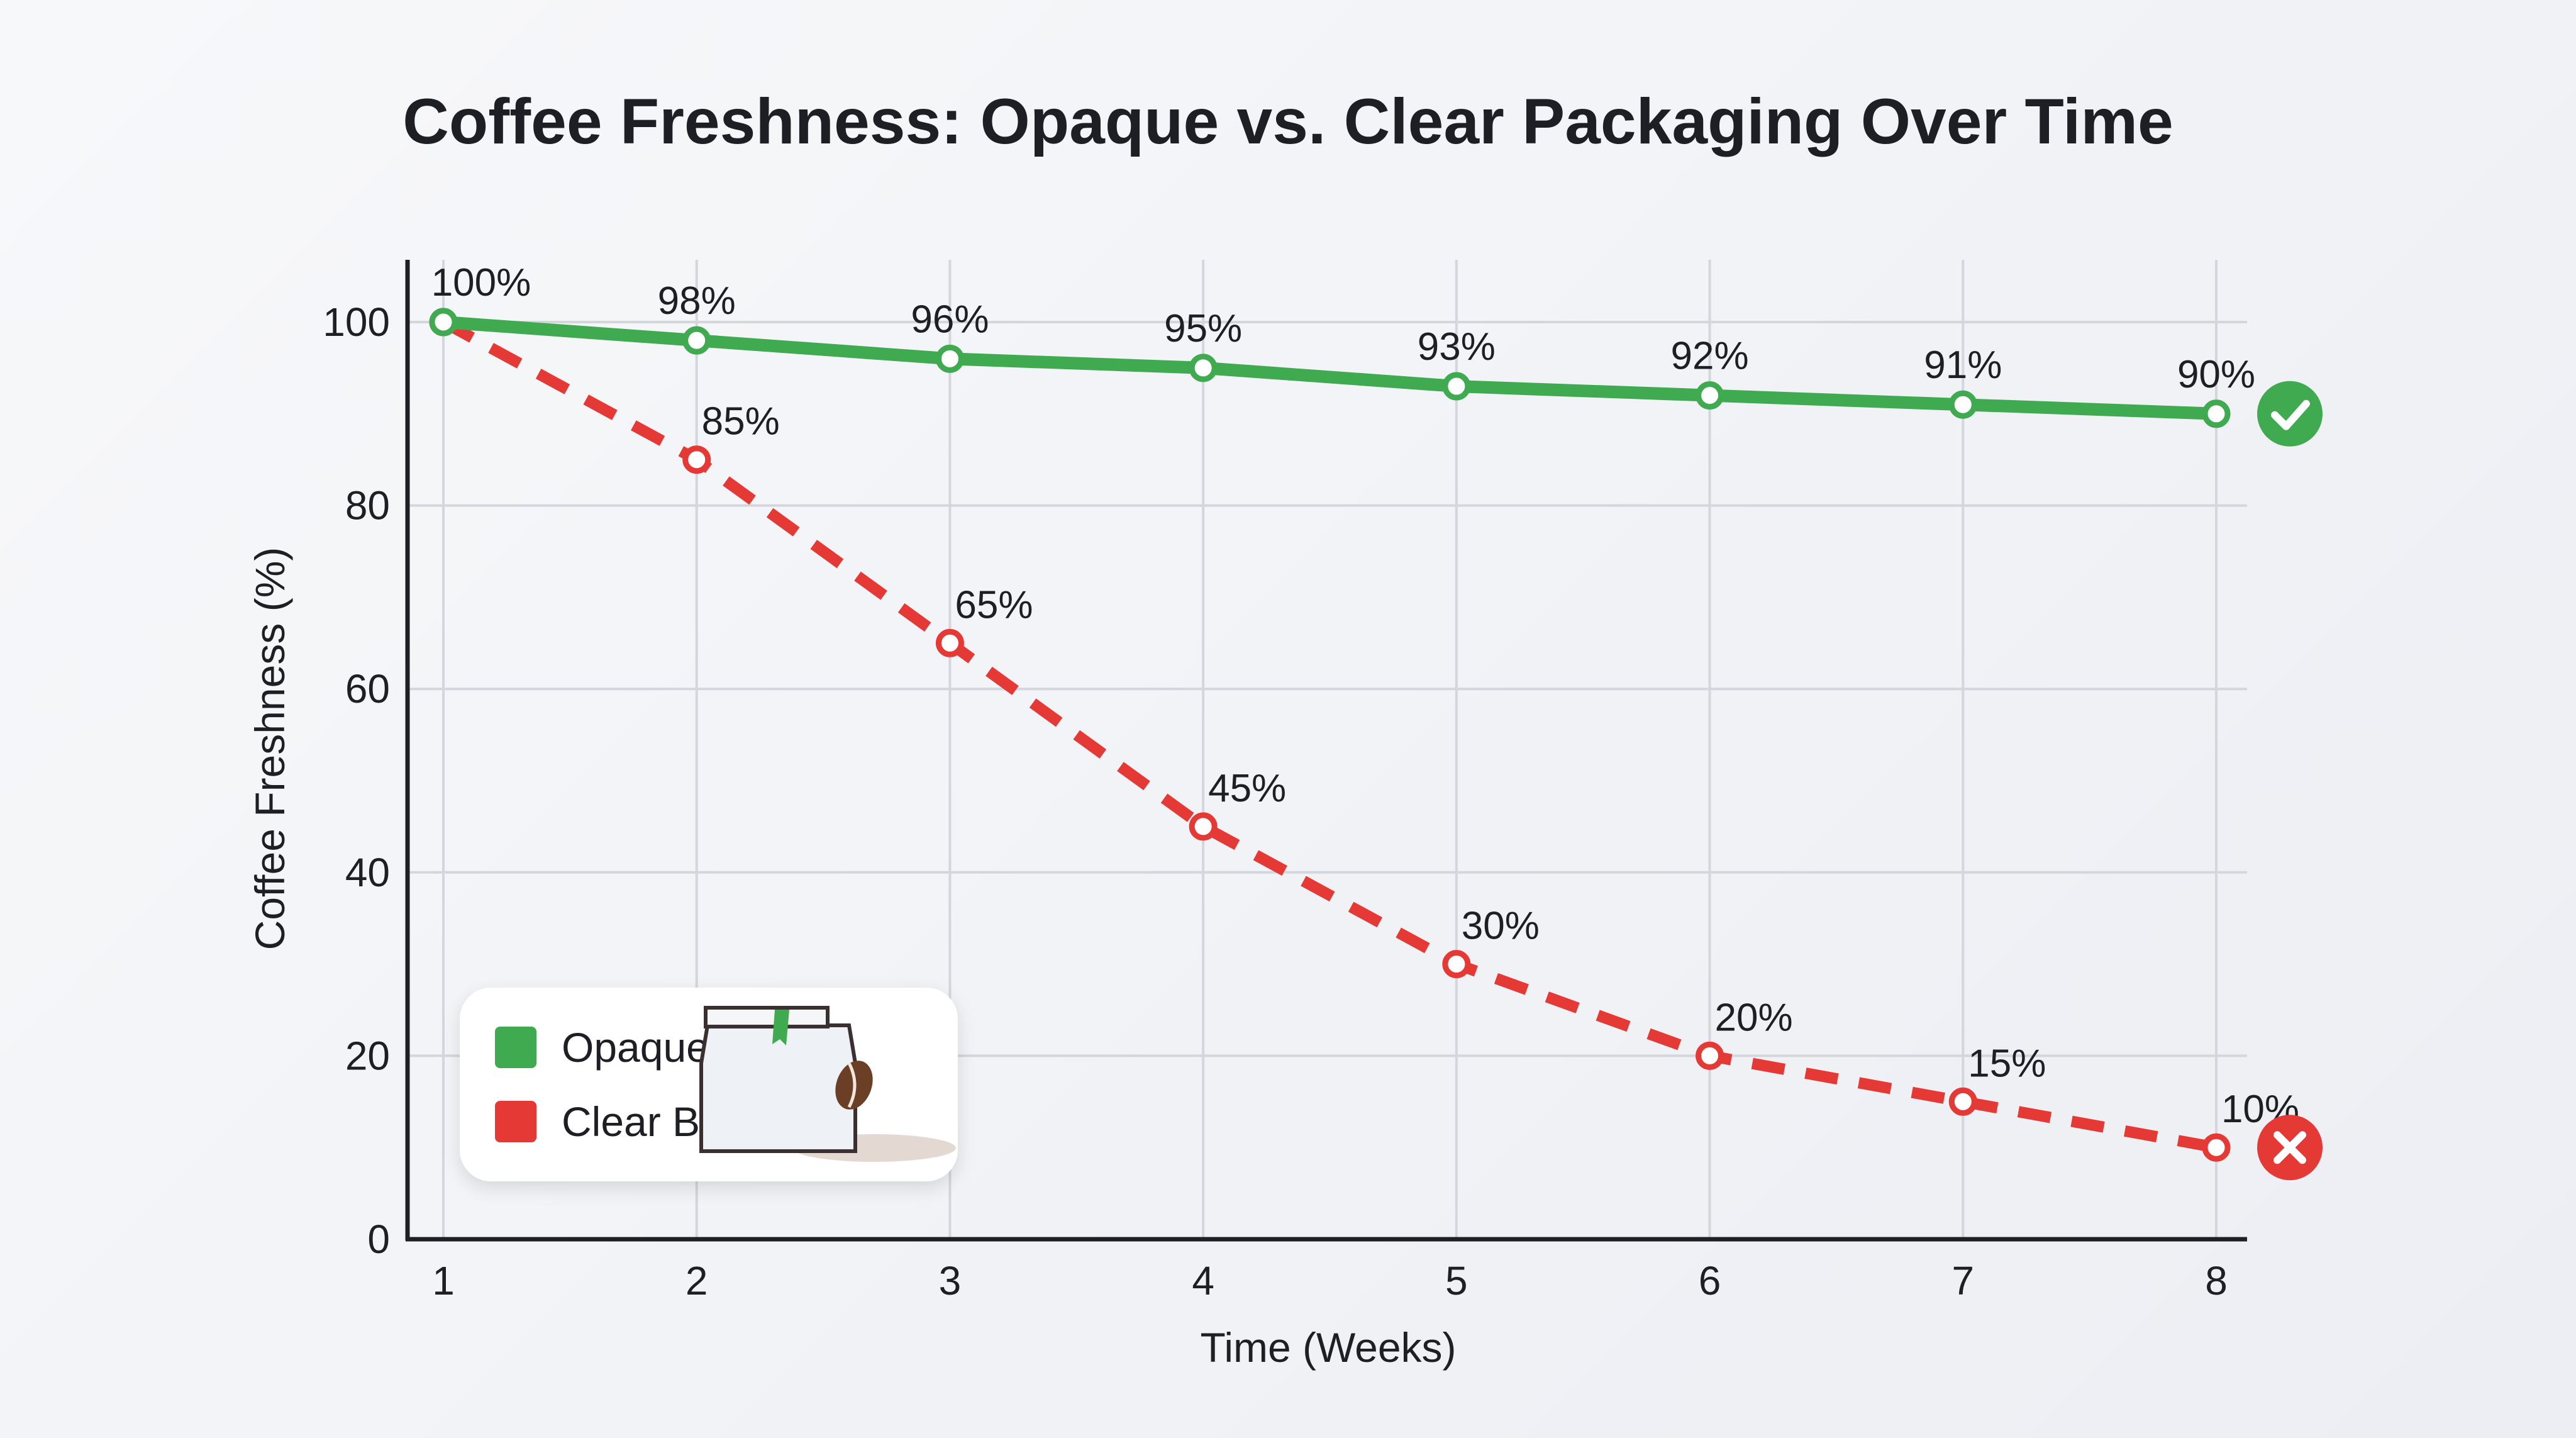 The height and width of the screenshot is (1438, 2576). Describe the element at coordinates (827, 1084) in the screenshot. I see `coffee-bag-icon` at that location.